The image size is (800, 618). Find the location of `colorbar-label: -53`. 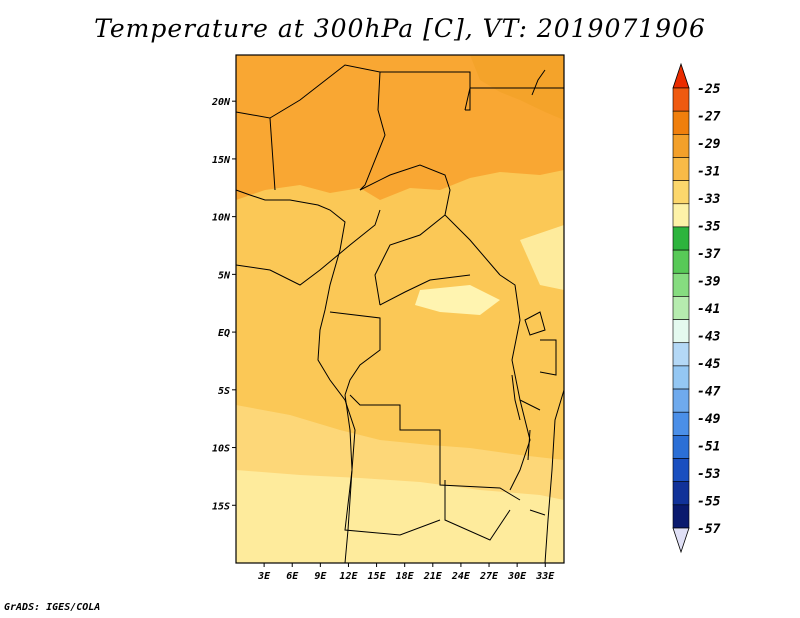

colorbar-label: -53 is located at coordinates (709, 474).